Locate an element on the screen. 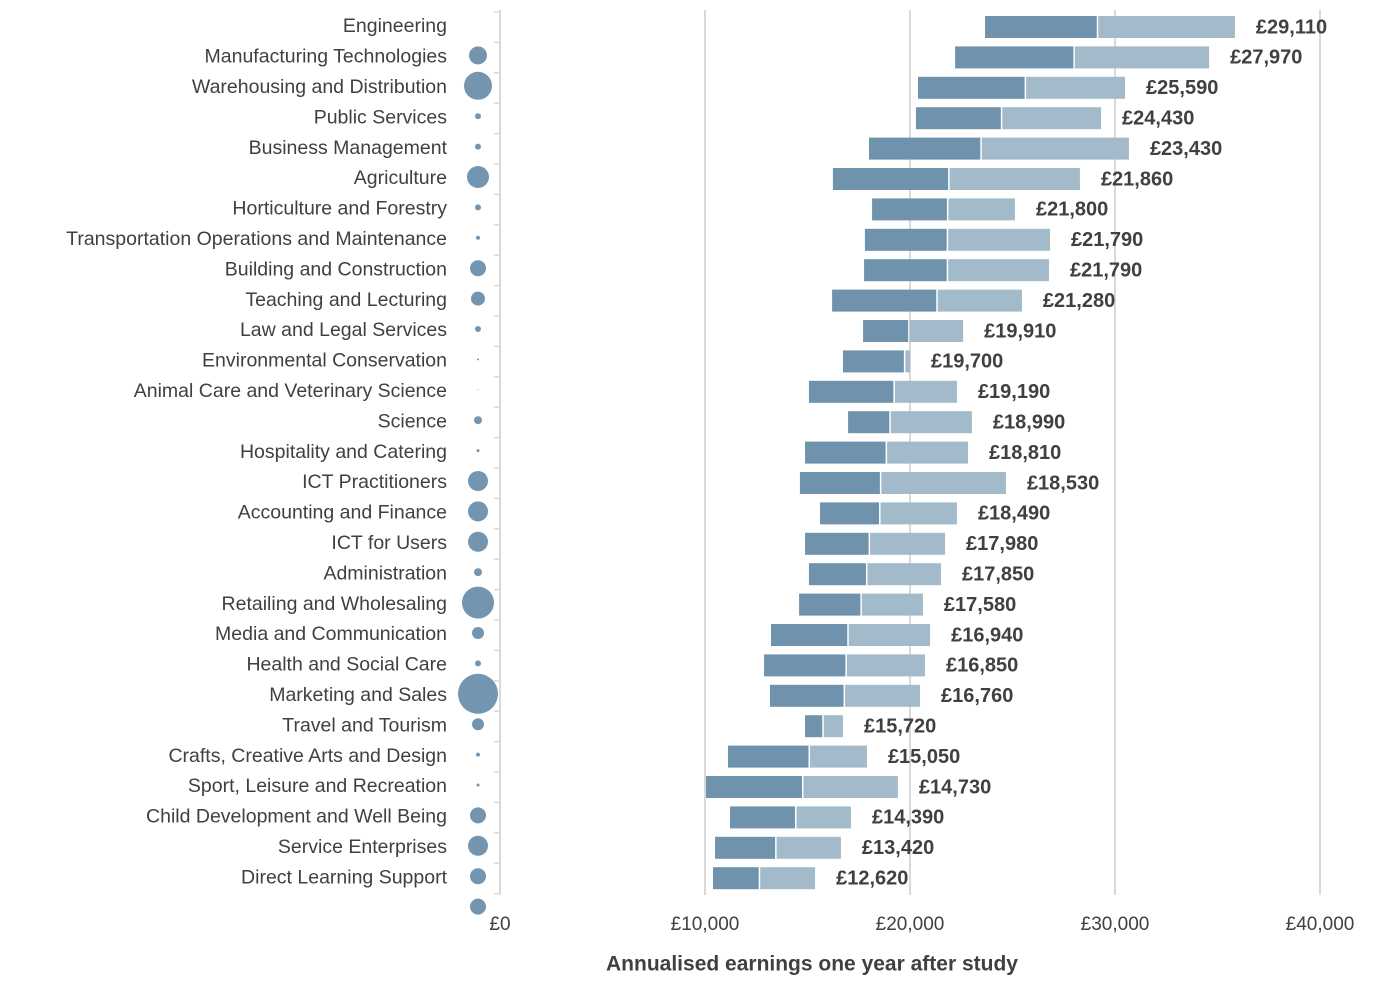 The width and height of the screenshot is (1375, 983). x-tick-label: £0 is located at coordinates (499, 924).